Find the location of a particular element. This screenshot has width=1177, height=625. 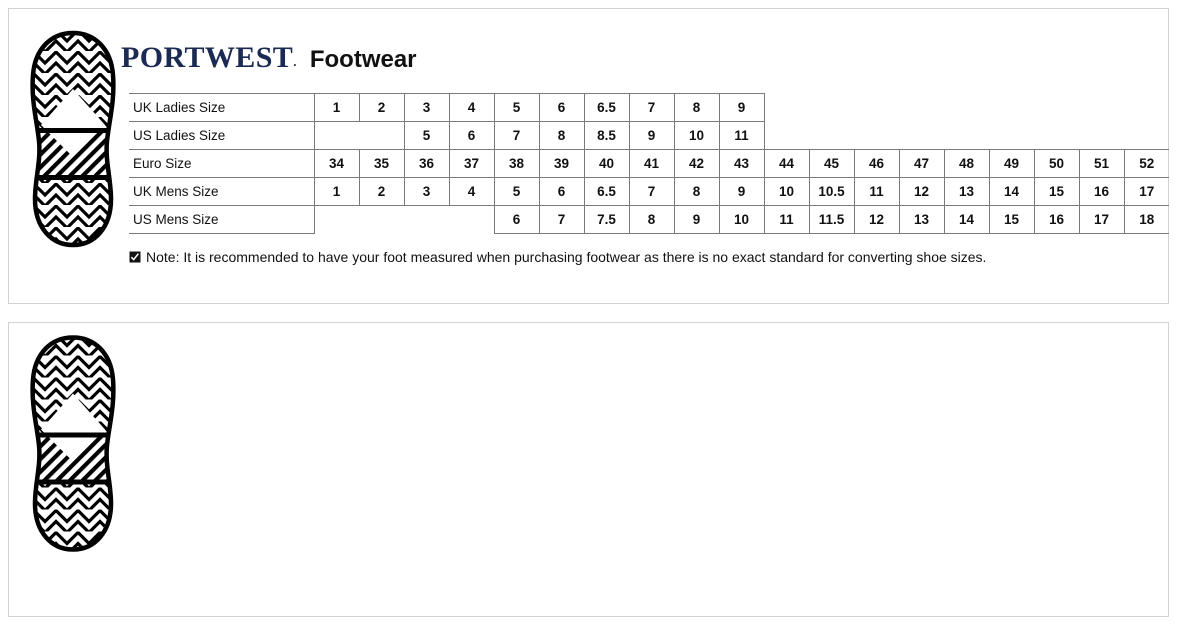

table-cell: 49 is located at coordinates (1011, 163).